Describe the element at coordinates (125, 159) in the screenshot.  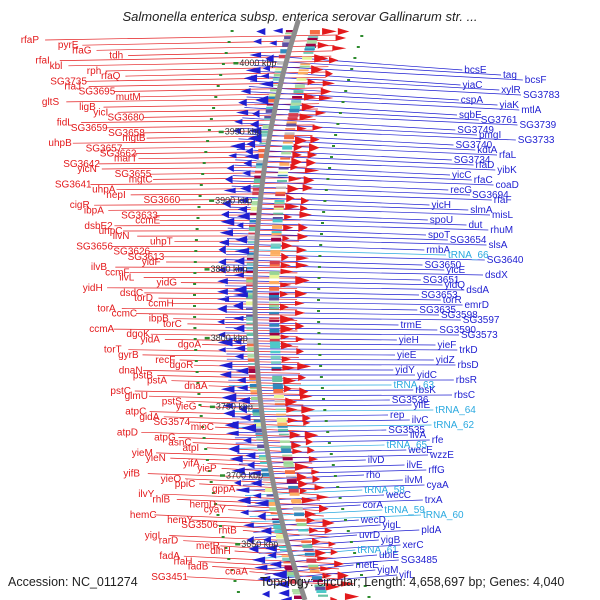
I see `forward-gene-label: marT` at that location.